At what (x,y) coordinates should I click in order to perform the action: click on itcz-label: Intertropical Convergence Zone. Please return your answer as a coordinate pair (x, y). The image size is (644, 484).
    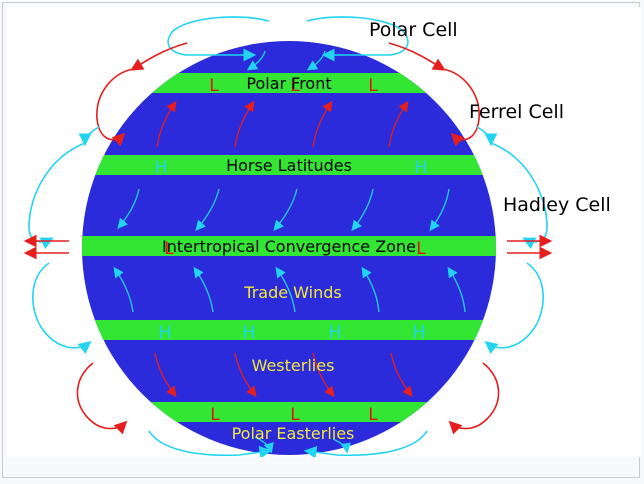
    Looking at the image, I should click on (289, 246).